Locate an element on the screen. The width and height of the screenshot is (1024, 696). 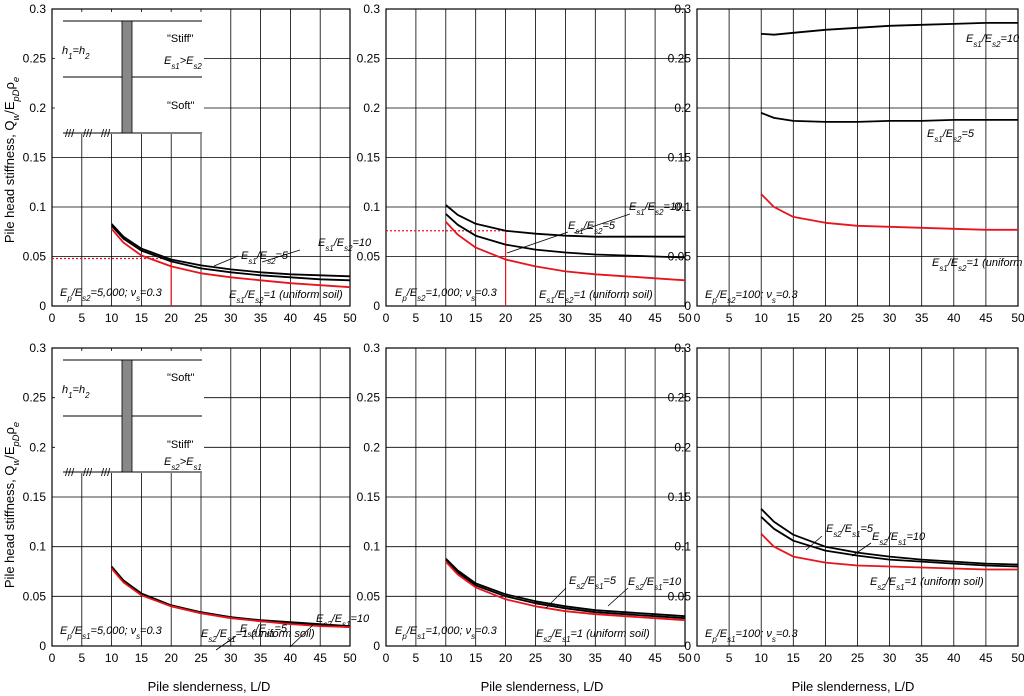
parameter-annotation: Ep/Es1=100; νs=0.3 is located at coordinates (751, 636).